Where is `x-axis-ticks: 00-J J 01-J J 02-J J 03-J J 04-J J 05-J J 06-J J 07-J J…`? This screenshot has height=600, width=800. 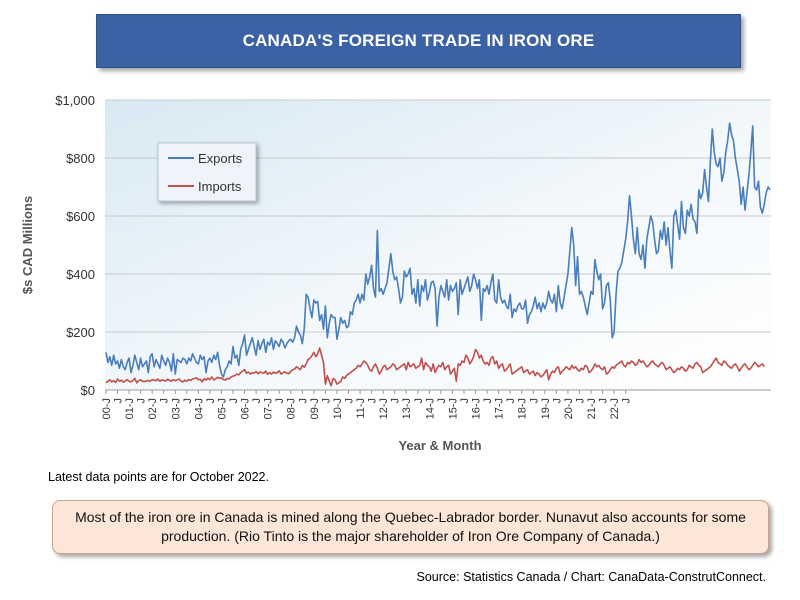 x-axis-ticks: 00-J J 01-J J 02-J J 03-J J 04-J J 05-J J 06-J J 07-J J… is located at coordinates (367, 404).